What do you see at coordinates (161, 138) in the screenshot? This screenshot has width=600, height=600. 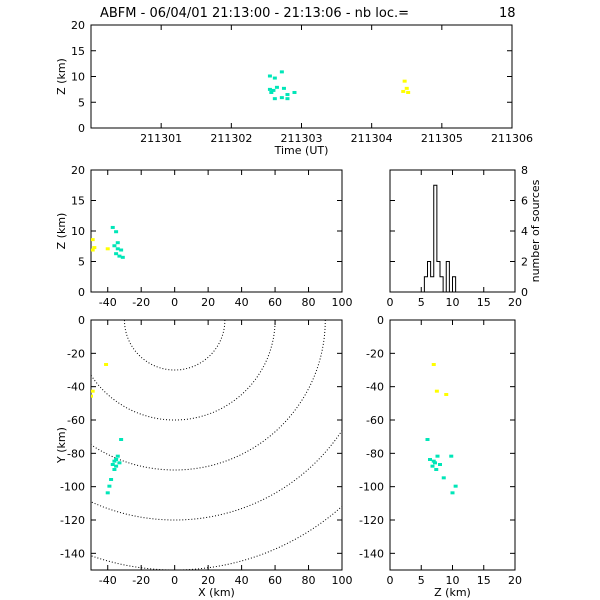 I see `x-tick-label: 211301` at bounding box center [161, 138].